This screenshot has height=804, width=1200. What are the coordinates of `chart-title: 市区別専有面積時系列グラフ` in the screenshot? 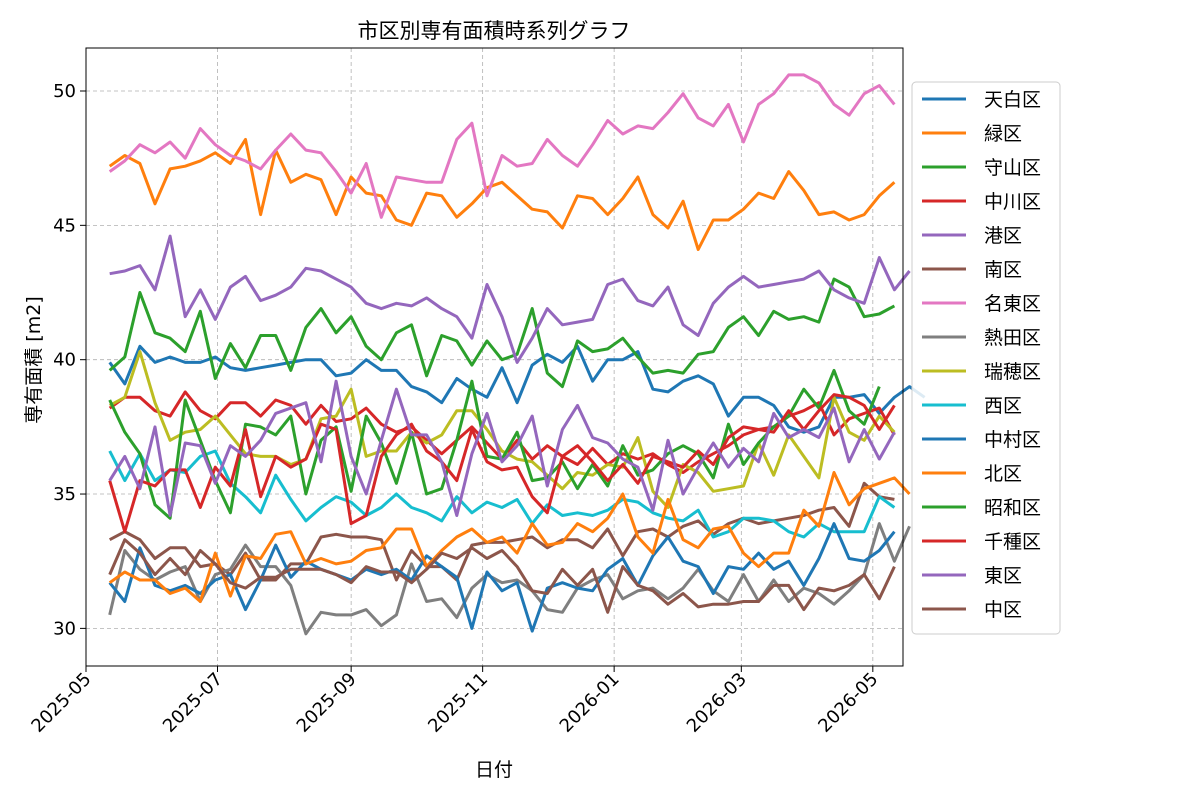 It's located at (494, 31).